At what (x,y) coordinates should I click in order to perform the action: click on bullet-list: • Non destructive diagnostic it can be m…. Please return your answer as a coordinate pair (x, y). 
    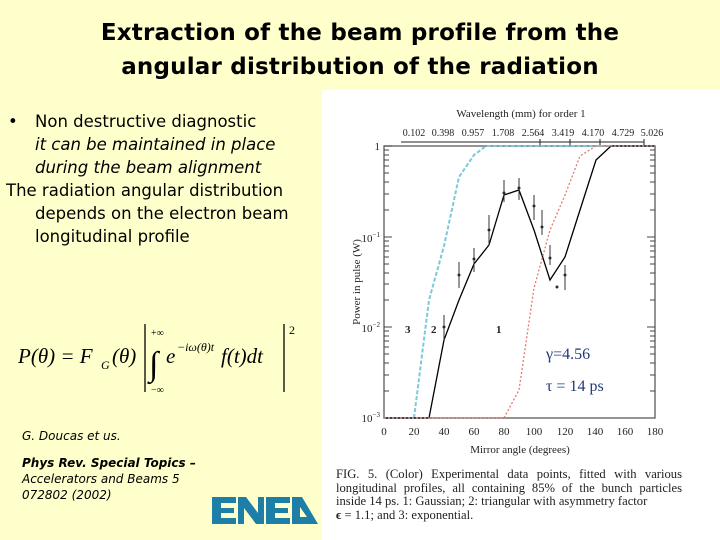
    Looking at the image, I should click on (165, 179).